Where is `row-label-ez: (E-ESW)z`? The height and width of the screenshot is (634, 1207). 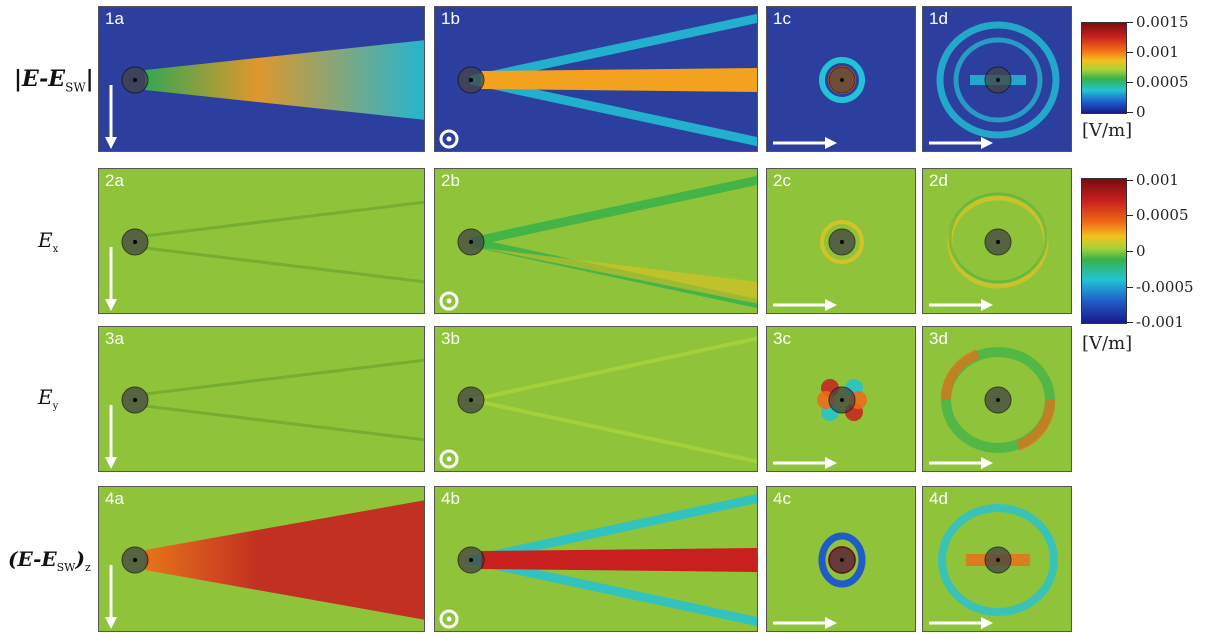
row-label-ez: (E-ESW)z is located at coordinates (49, 560).